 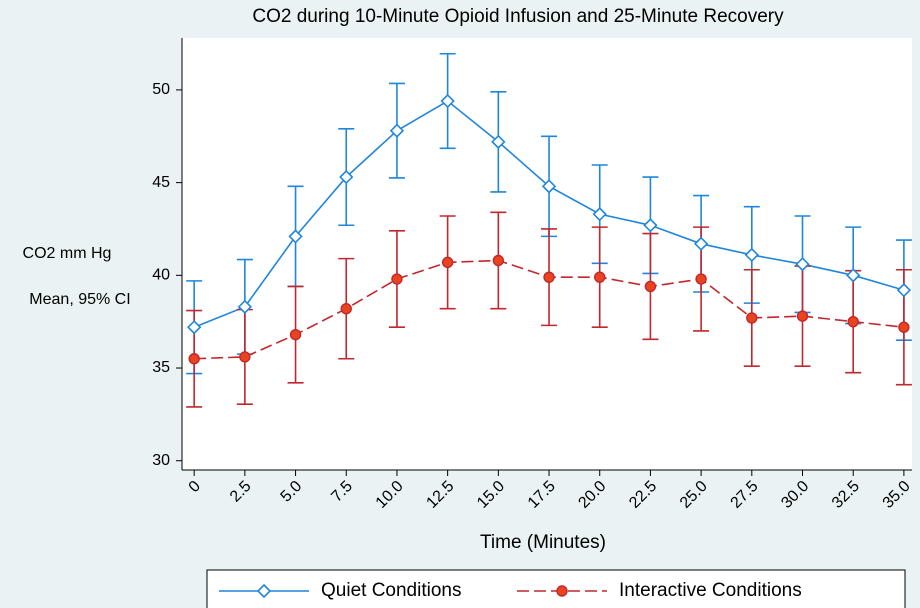 I want to click on legend-label: Quiet Conditions, so click(x=391, y=590).